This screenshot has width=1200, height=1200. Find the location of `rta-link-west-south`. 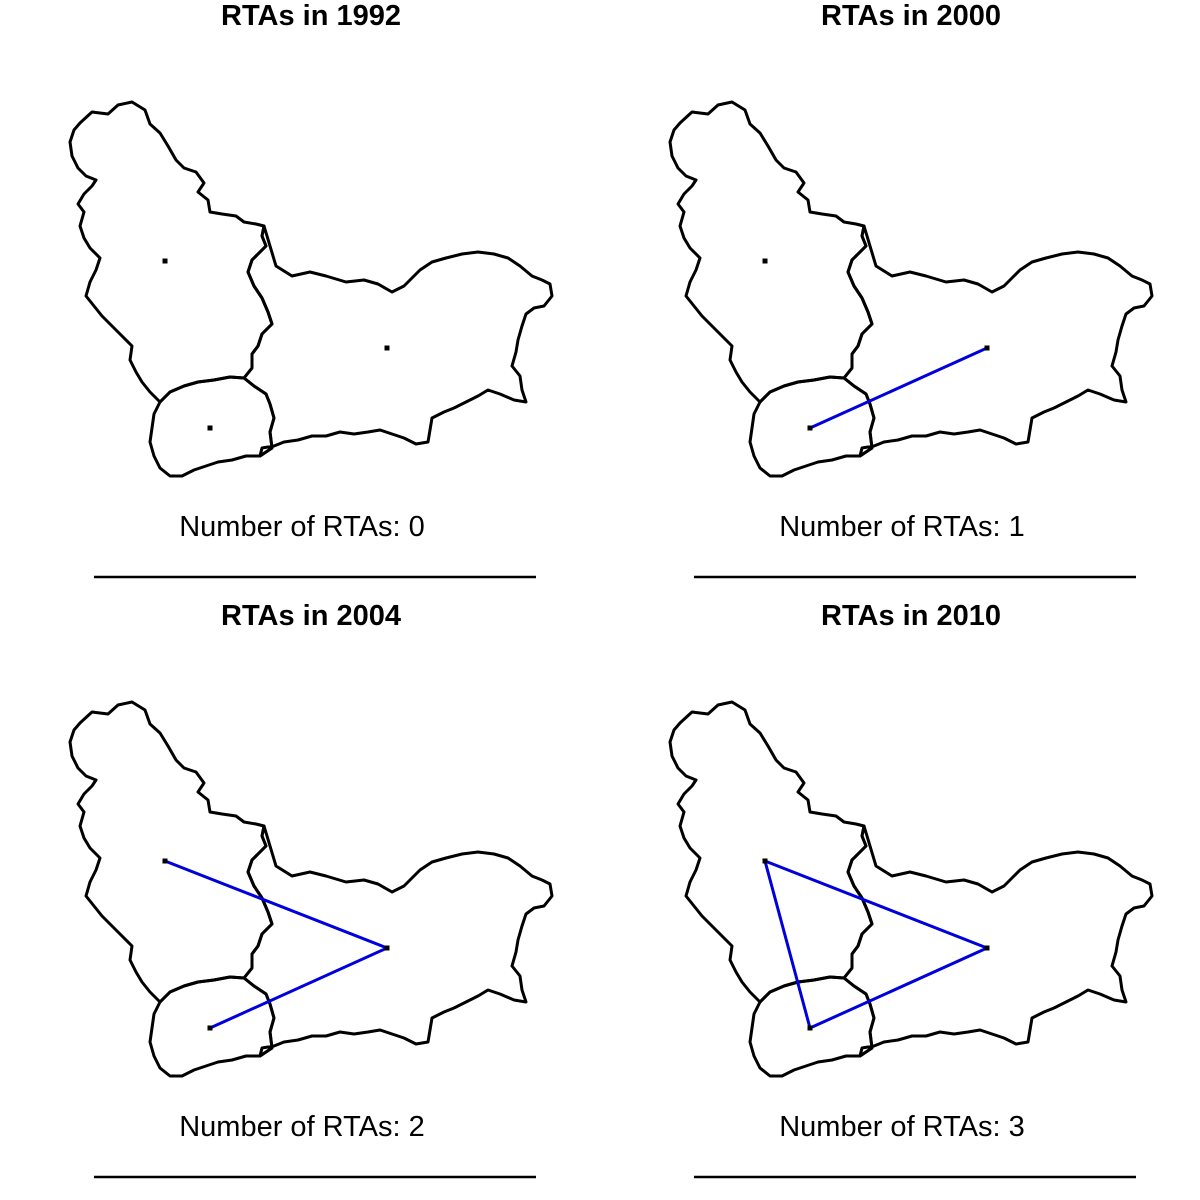

rta-link-west-south is located at coordinates (787, 944).